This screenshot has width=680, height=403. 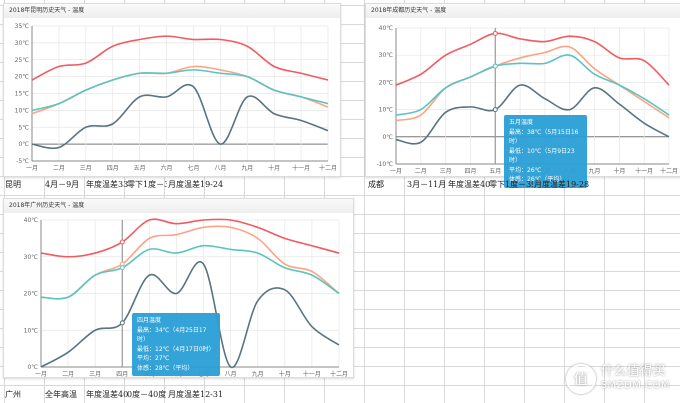 What do you see at coordinates (427, 184) in the screenshot?
I see `cell-period: 3月－11月` at bounding box center [427, 184].